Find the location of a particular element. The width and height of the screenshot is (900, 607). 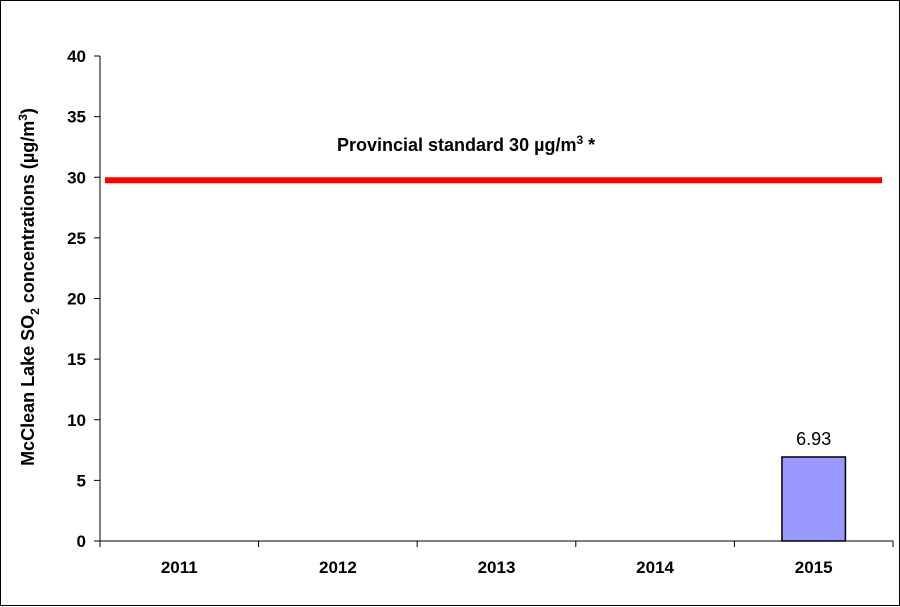

y-axis-label: McClean Lake SO2 concentrations (µg/m3) is located at coordinates (29, 287).